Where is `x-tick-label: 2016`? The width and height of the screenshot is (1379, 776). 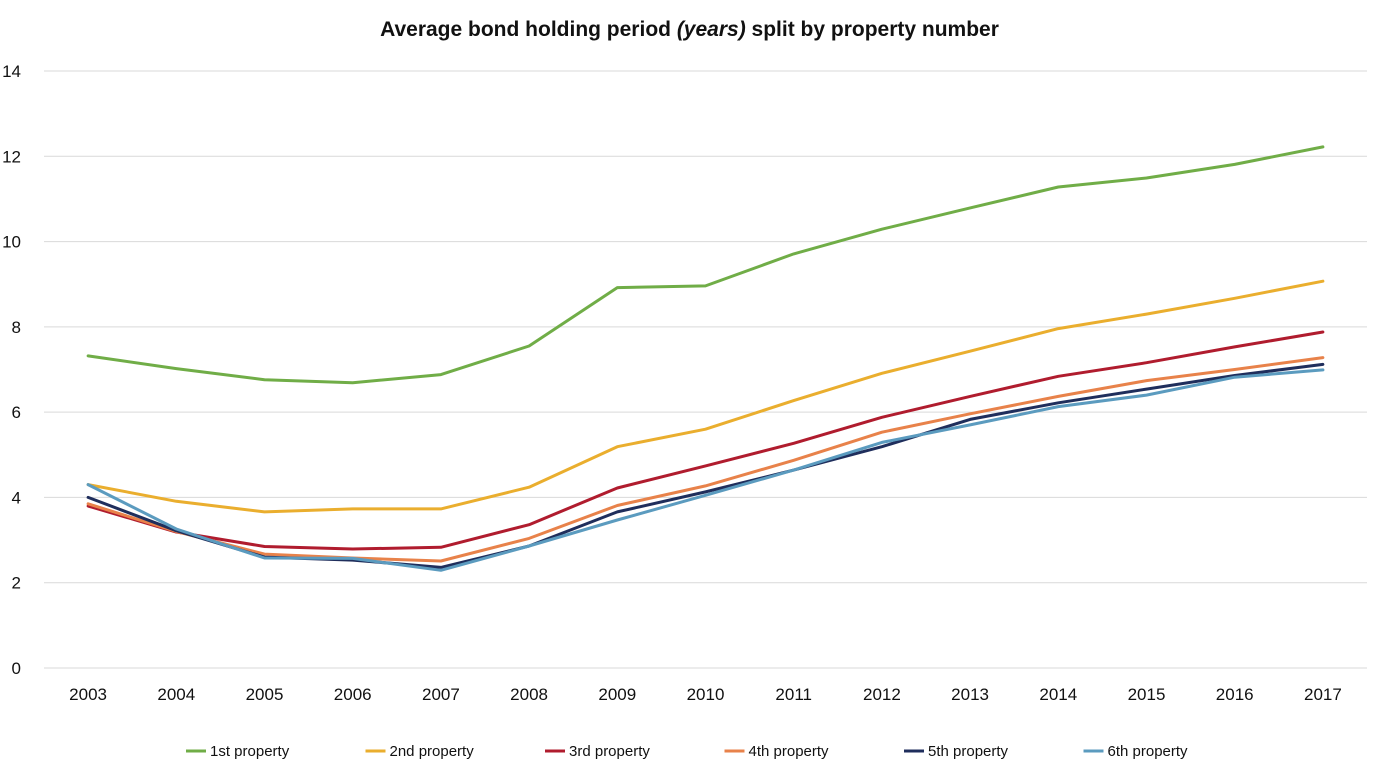 x-tick-label: 2016 is located at coordinates (1235, 694).